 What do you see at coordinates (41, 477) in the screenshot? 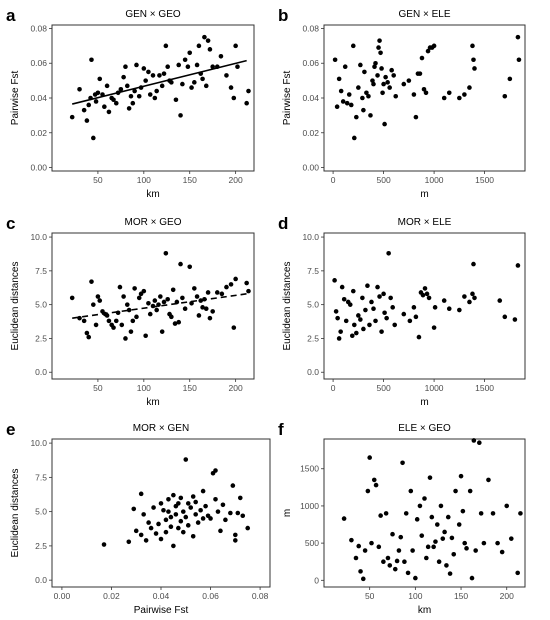
I see `y-tick-label: 7.5` at bounding box center [41, 477].